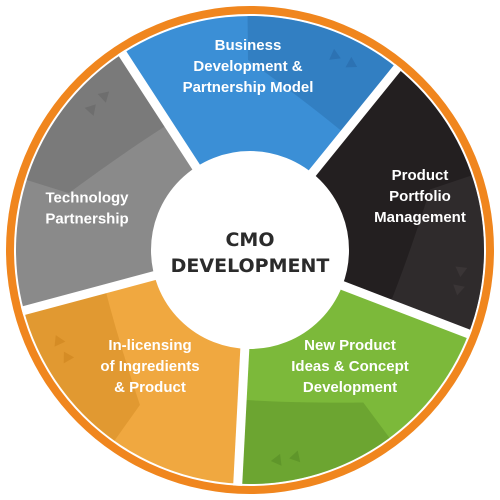 The width and height of the screenshot is (500, 500). I want to click on segment-label-business-line-2: Development &, so click(247, 66).